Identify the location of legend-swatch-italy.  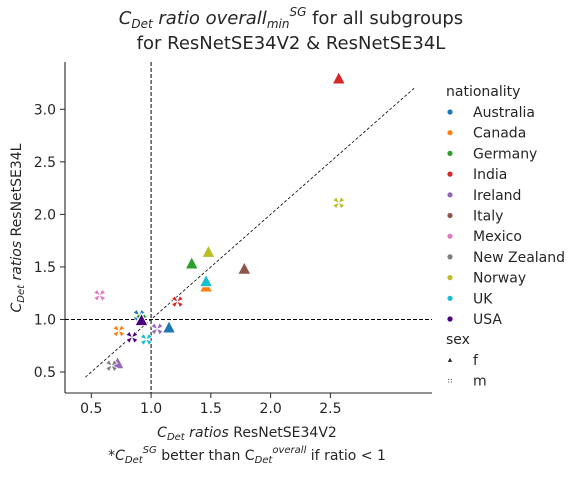
(450, 215).